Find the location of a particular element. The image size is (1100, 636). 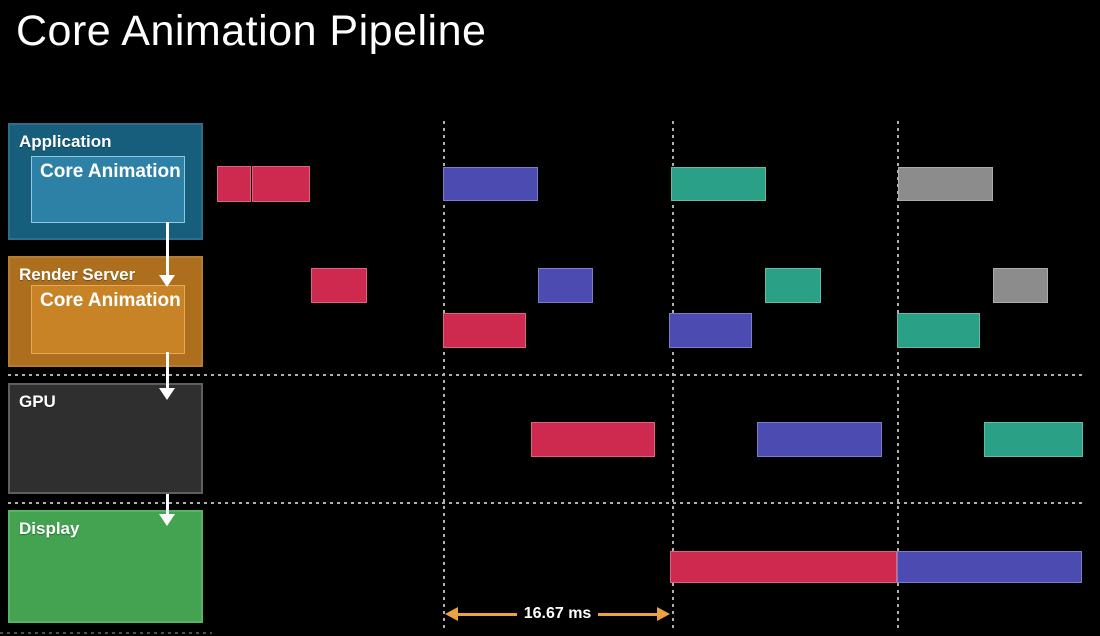

flow-arrow-renderserver-to-gpu is located at coordinates (167, 370).